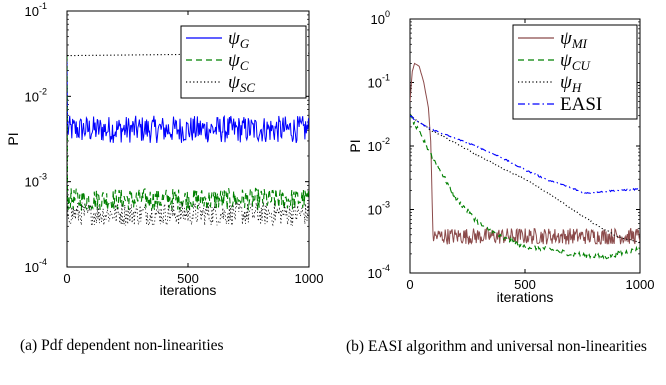 This screenshot has height=385, width=666. What do you see at coordinates (239, 39) in the screenshot?
I see `legend-label: ψG` at bounding box center [239, 39].